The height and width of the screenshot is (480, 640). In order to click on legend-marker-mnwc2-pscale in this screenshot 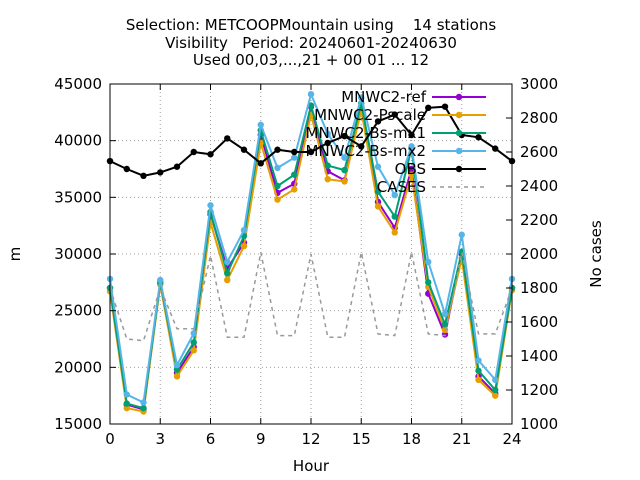, I will do `click(459, 115)`.